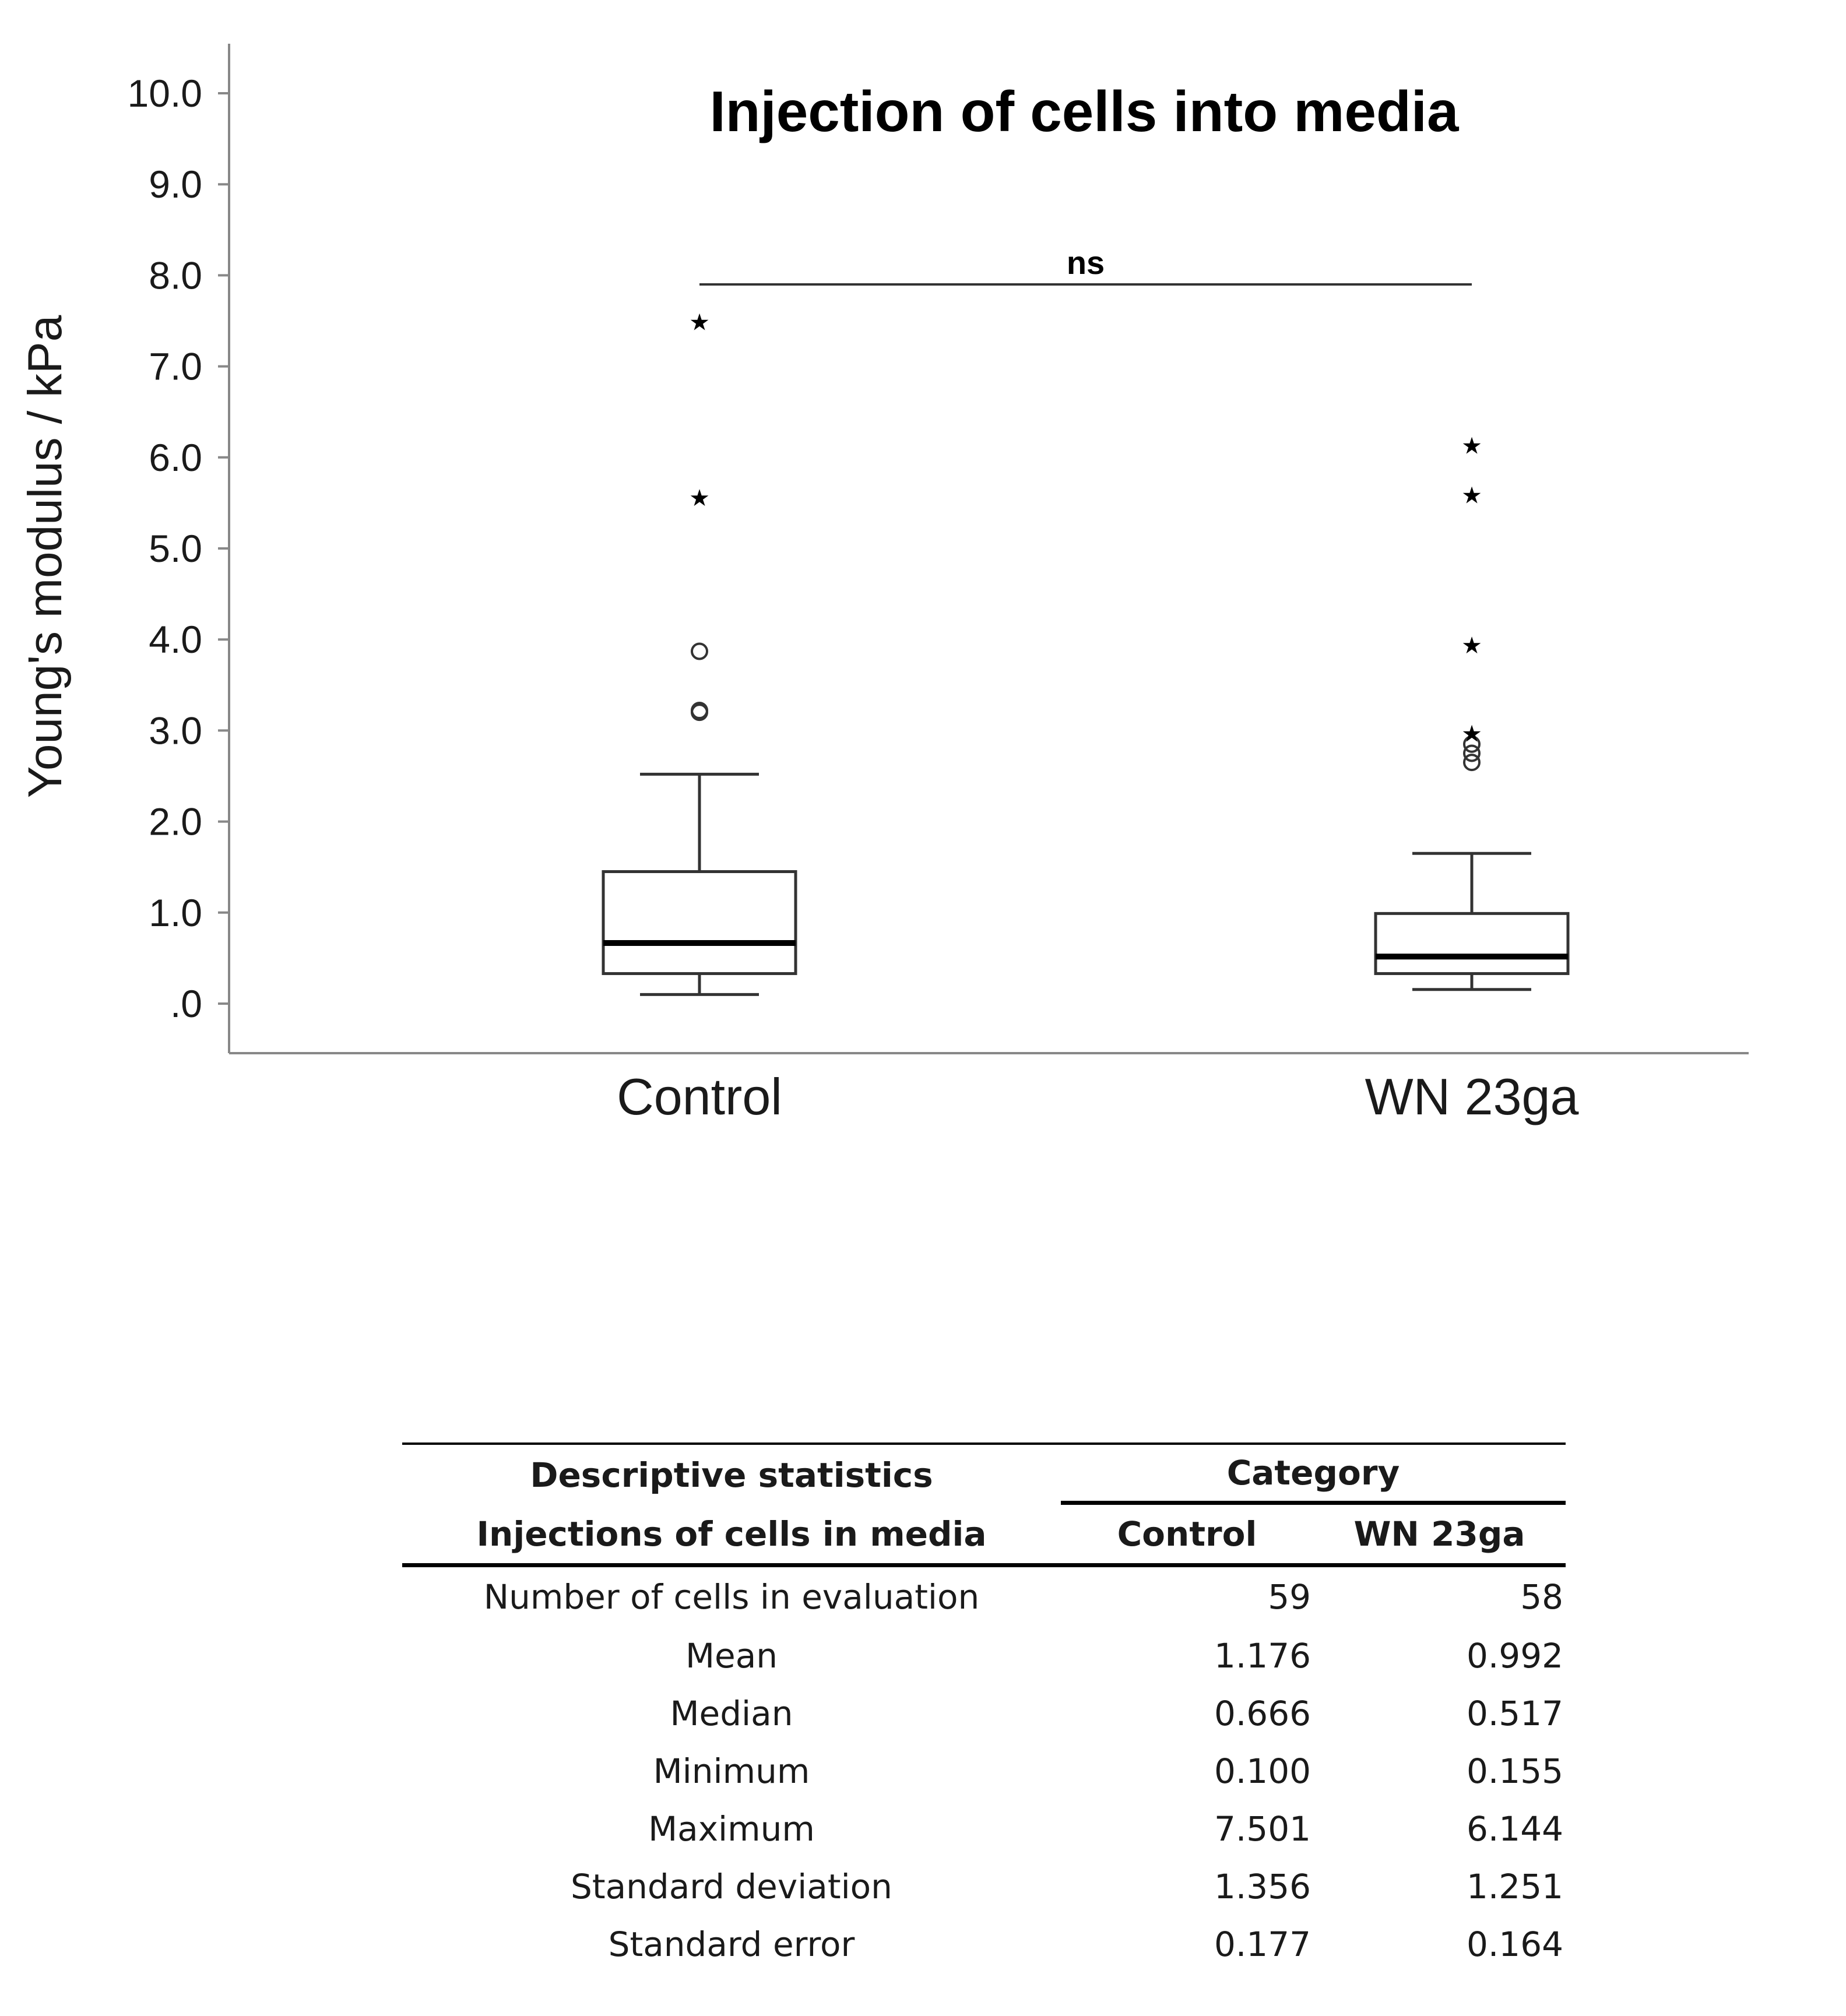  I want to click on significance-annotation: ns, so click(1085, 265).